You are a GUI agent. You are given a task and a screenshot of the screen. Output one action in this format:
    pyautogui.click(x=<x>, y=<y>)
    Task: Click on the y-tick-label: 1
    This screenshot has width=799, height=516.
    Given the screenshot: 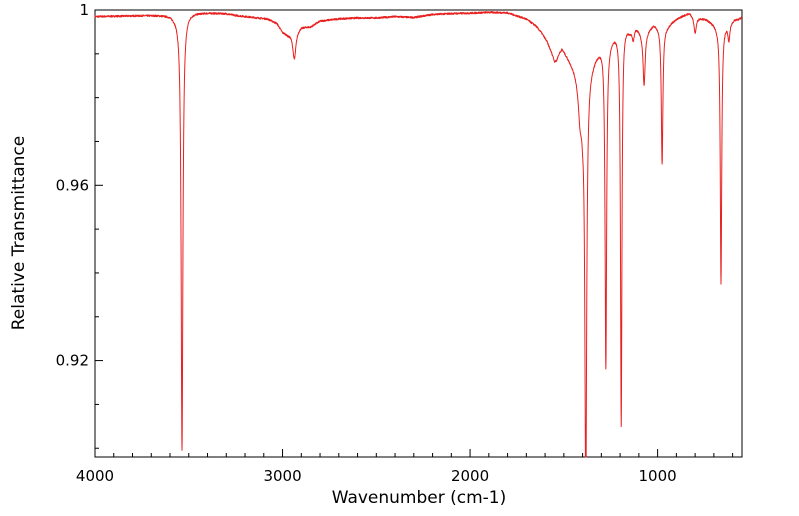 What is the action you would take?
    pyautogui.click(x=84, y=10)
    